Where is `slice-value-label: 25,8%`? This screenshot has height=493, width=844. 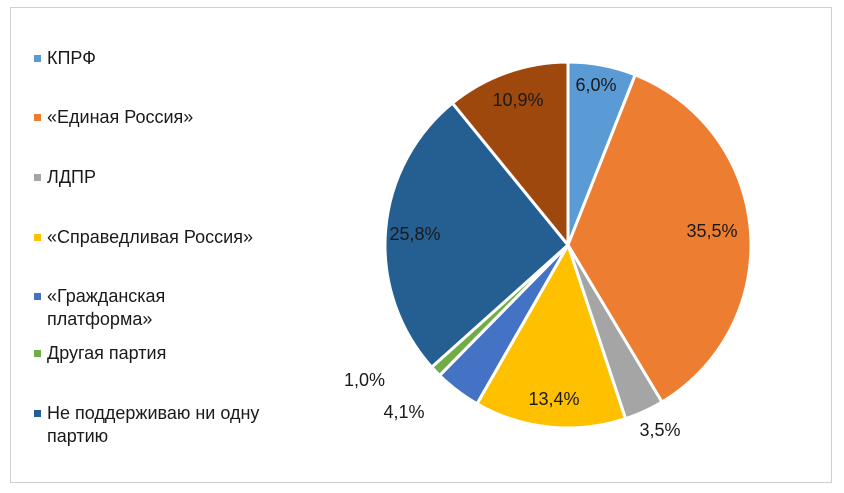
slice-value-label: 25,8% is located at coordinates (414, 234).